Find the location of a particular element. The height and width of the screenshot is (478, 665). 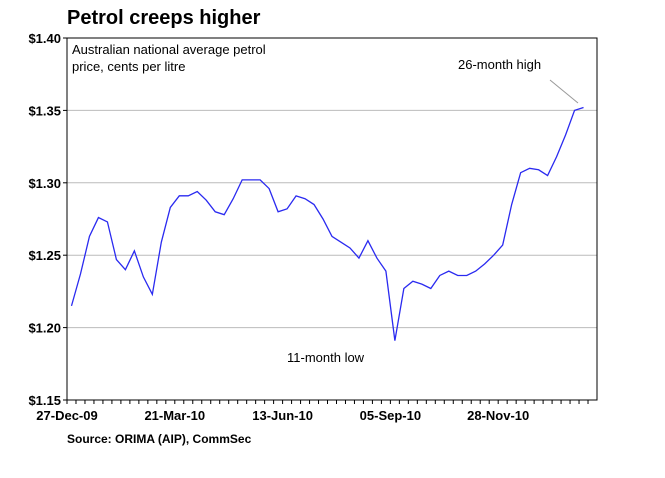

y-tick-label: $1.40 is located at coordinates (44, 38).